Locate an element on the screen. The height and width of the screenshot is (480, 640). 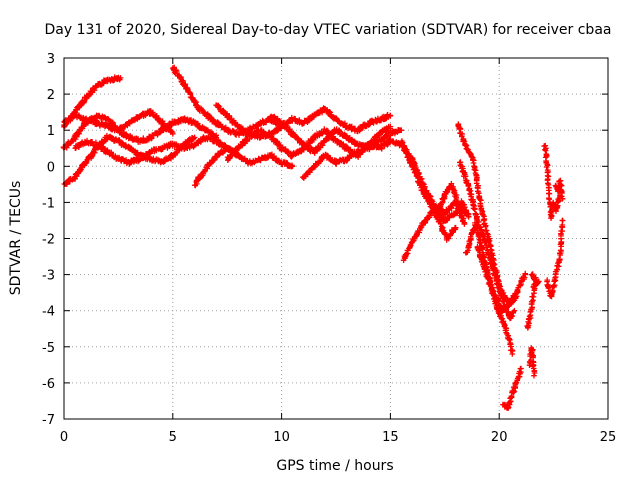
series-track-v is located at coordinates (552, 181).